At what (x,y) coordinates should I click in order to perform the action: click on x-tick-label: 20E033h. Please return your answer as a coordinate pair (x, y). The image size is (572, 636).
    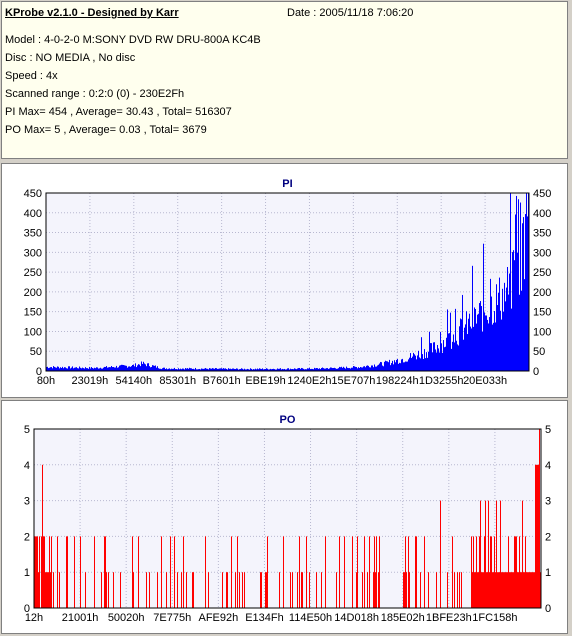
    Looking at the image, I should click on (485, 381).